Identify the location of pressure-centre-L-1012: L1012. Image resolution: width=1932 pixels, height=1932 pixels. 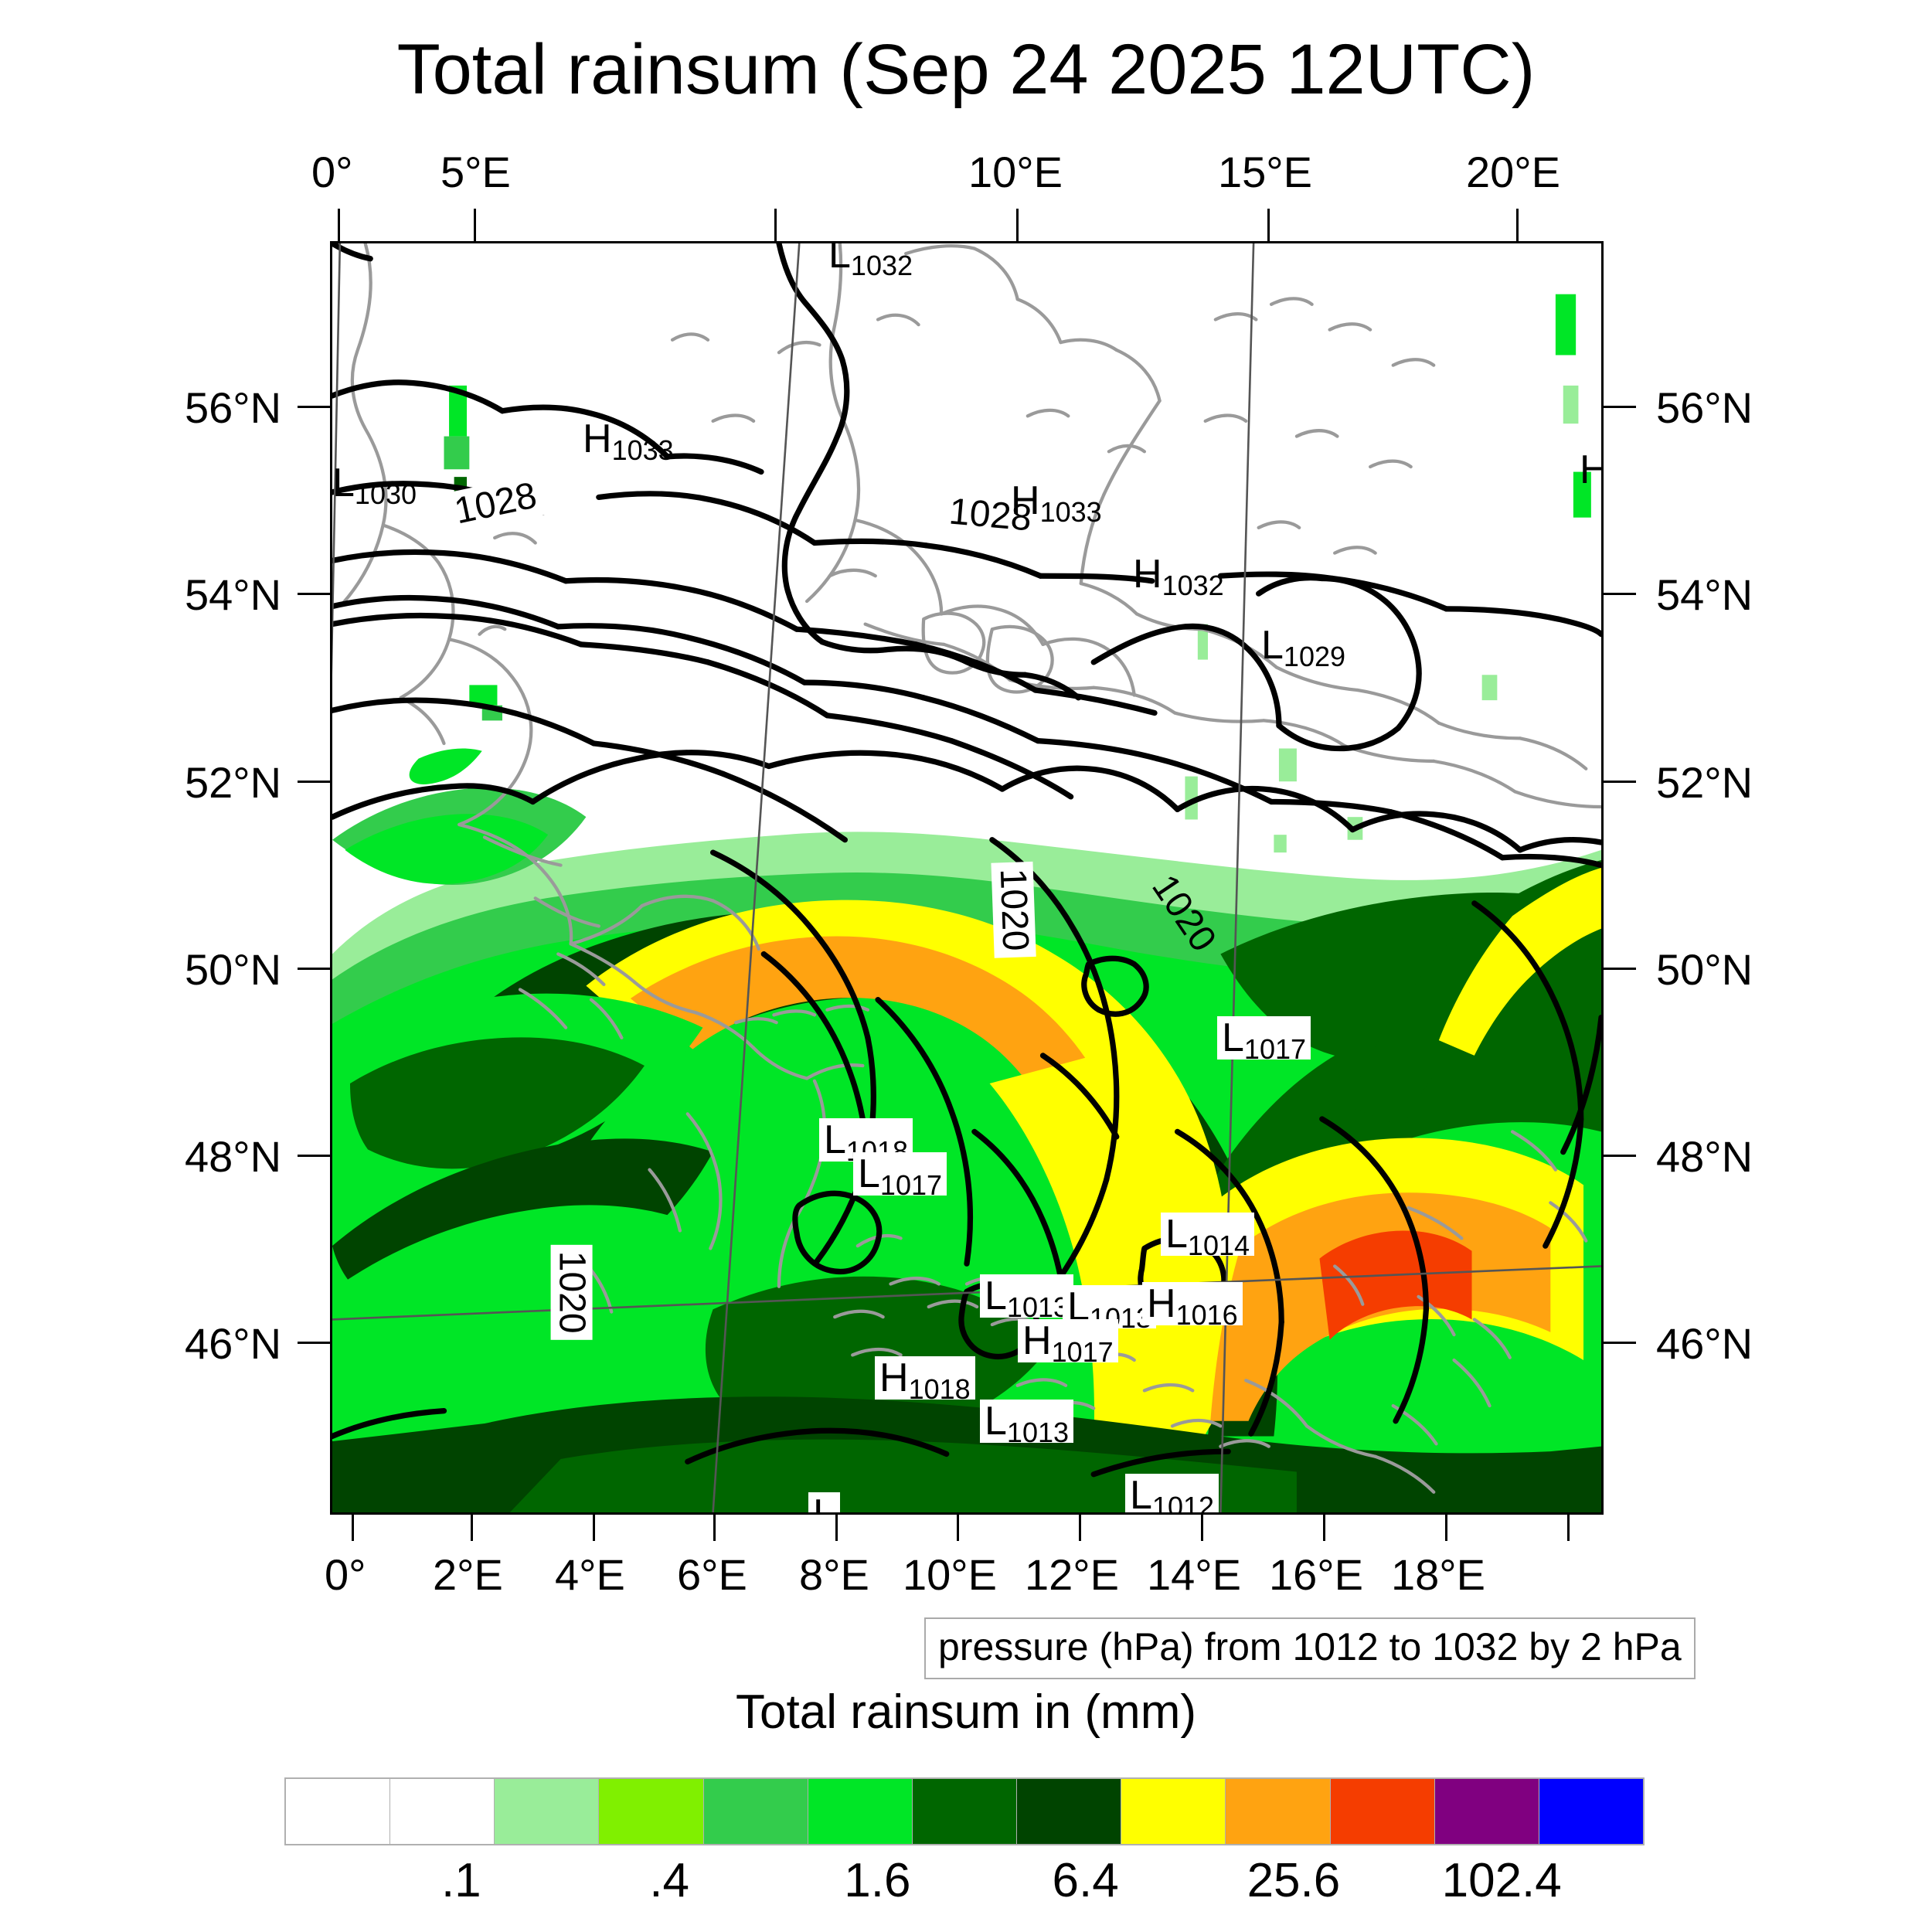
(1172, 1495).